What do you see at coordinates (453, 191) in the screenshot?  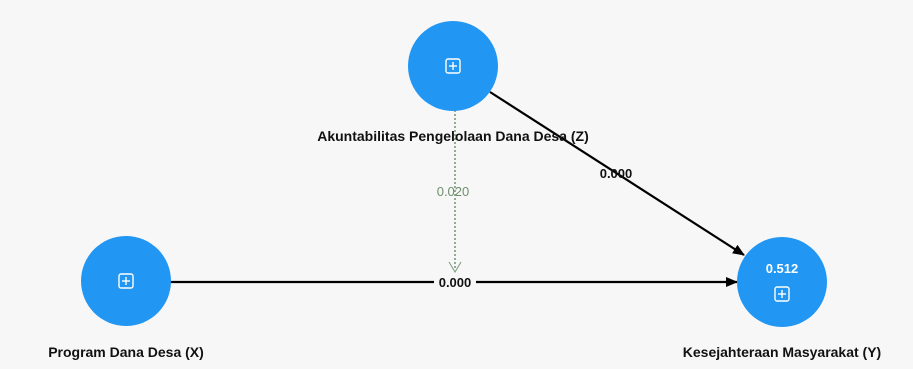 I see `edge-label-moderation: 0.020` at bounding box center [453, 191].